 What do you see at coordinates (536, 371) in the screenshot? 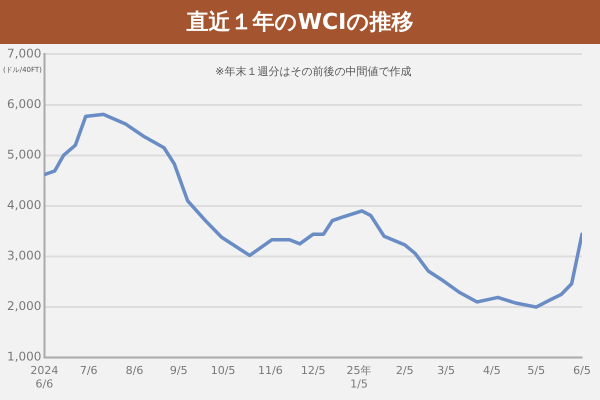
I see `x-tick-label: 5/5` at bounding box center [536, 371].